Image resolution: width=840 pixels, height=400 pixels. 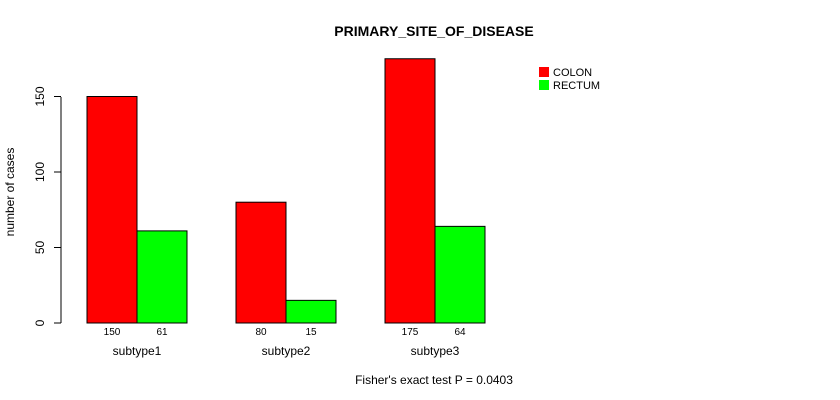 What do you see at coordinates (434, 380) in the screenshot?
I see `fisher-test-footer: Fisher's exact test P = 0.0403` at bounding box center [434, 380].